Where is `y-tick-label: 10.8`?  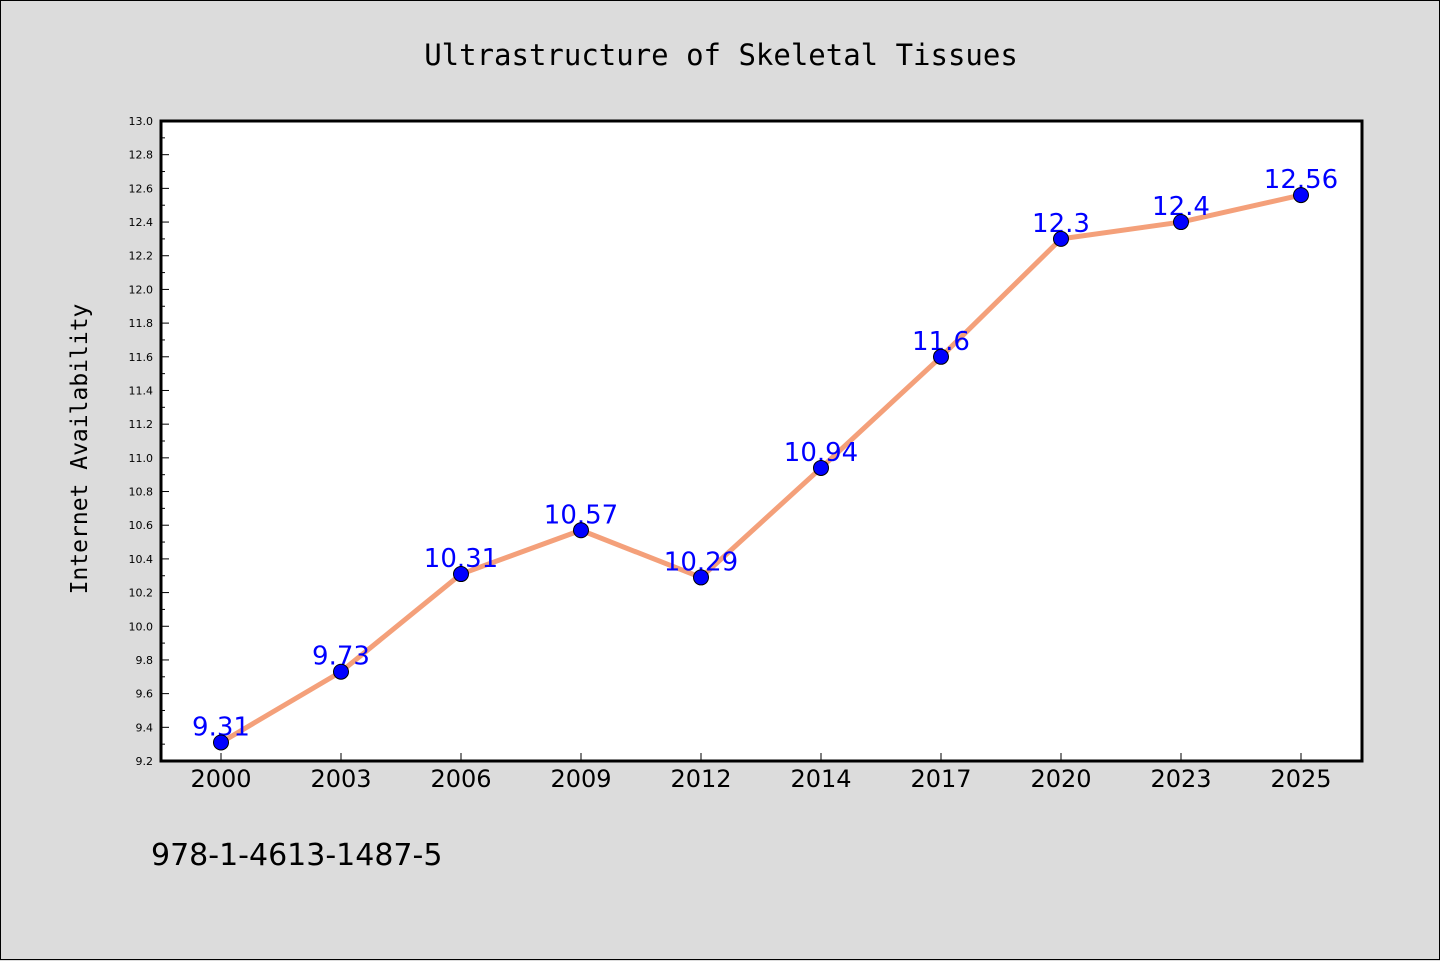 y-tick-label: 10.8 is located at coordinates (141, 492).